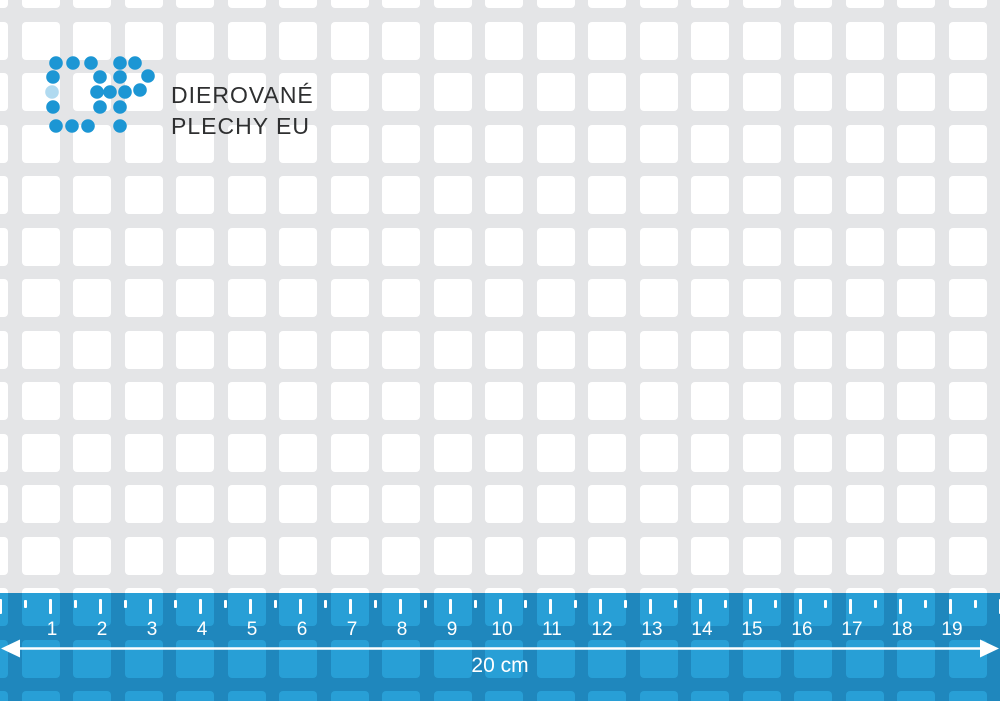 Image resolution: width=1000 pixels, height=701 pixels. What do you see at coordinates (852, 629) in the screenshot?
I see `ruler-number: 17` at bounding box center [852, 629].